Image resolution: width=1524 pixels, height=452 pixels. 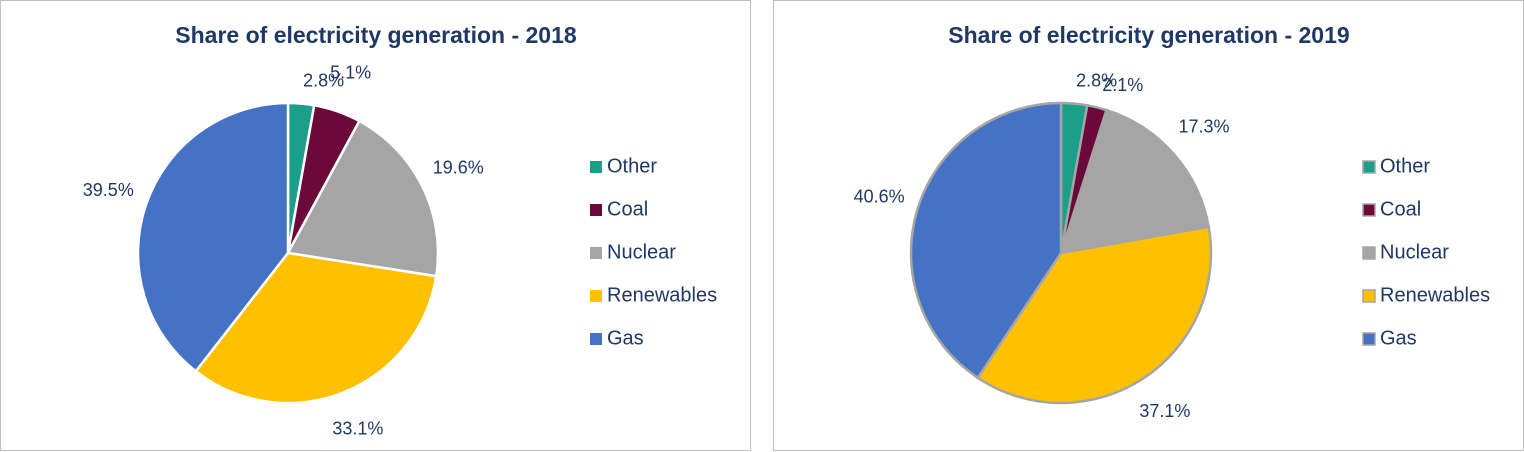 What do you see at coordinates (1148, 35) in the screenshot?
I see `chart-title: Share of electricity generation - 2019` at bounding box center [1148, 35].